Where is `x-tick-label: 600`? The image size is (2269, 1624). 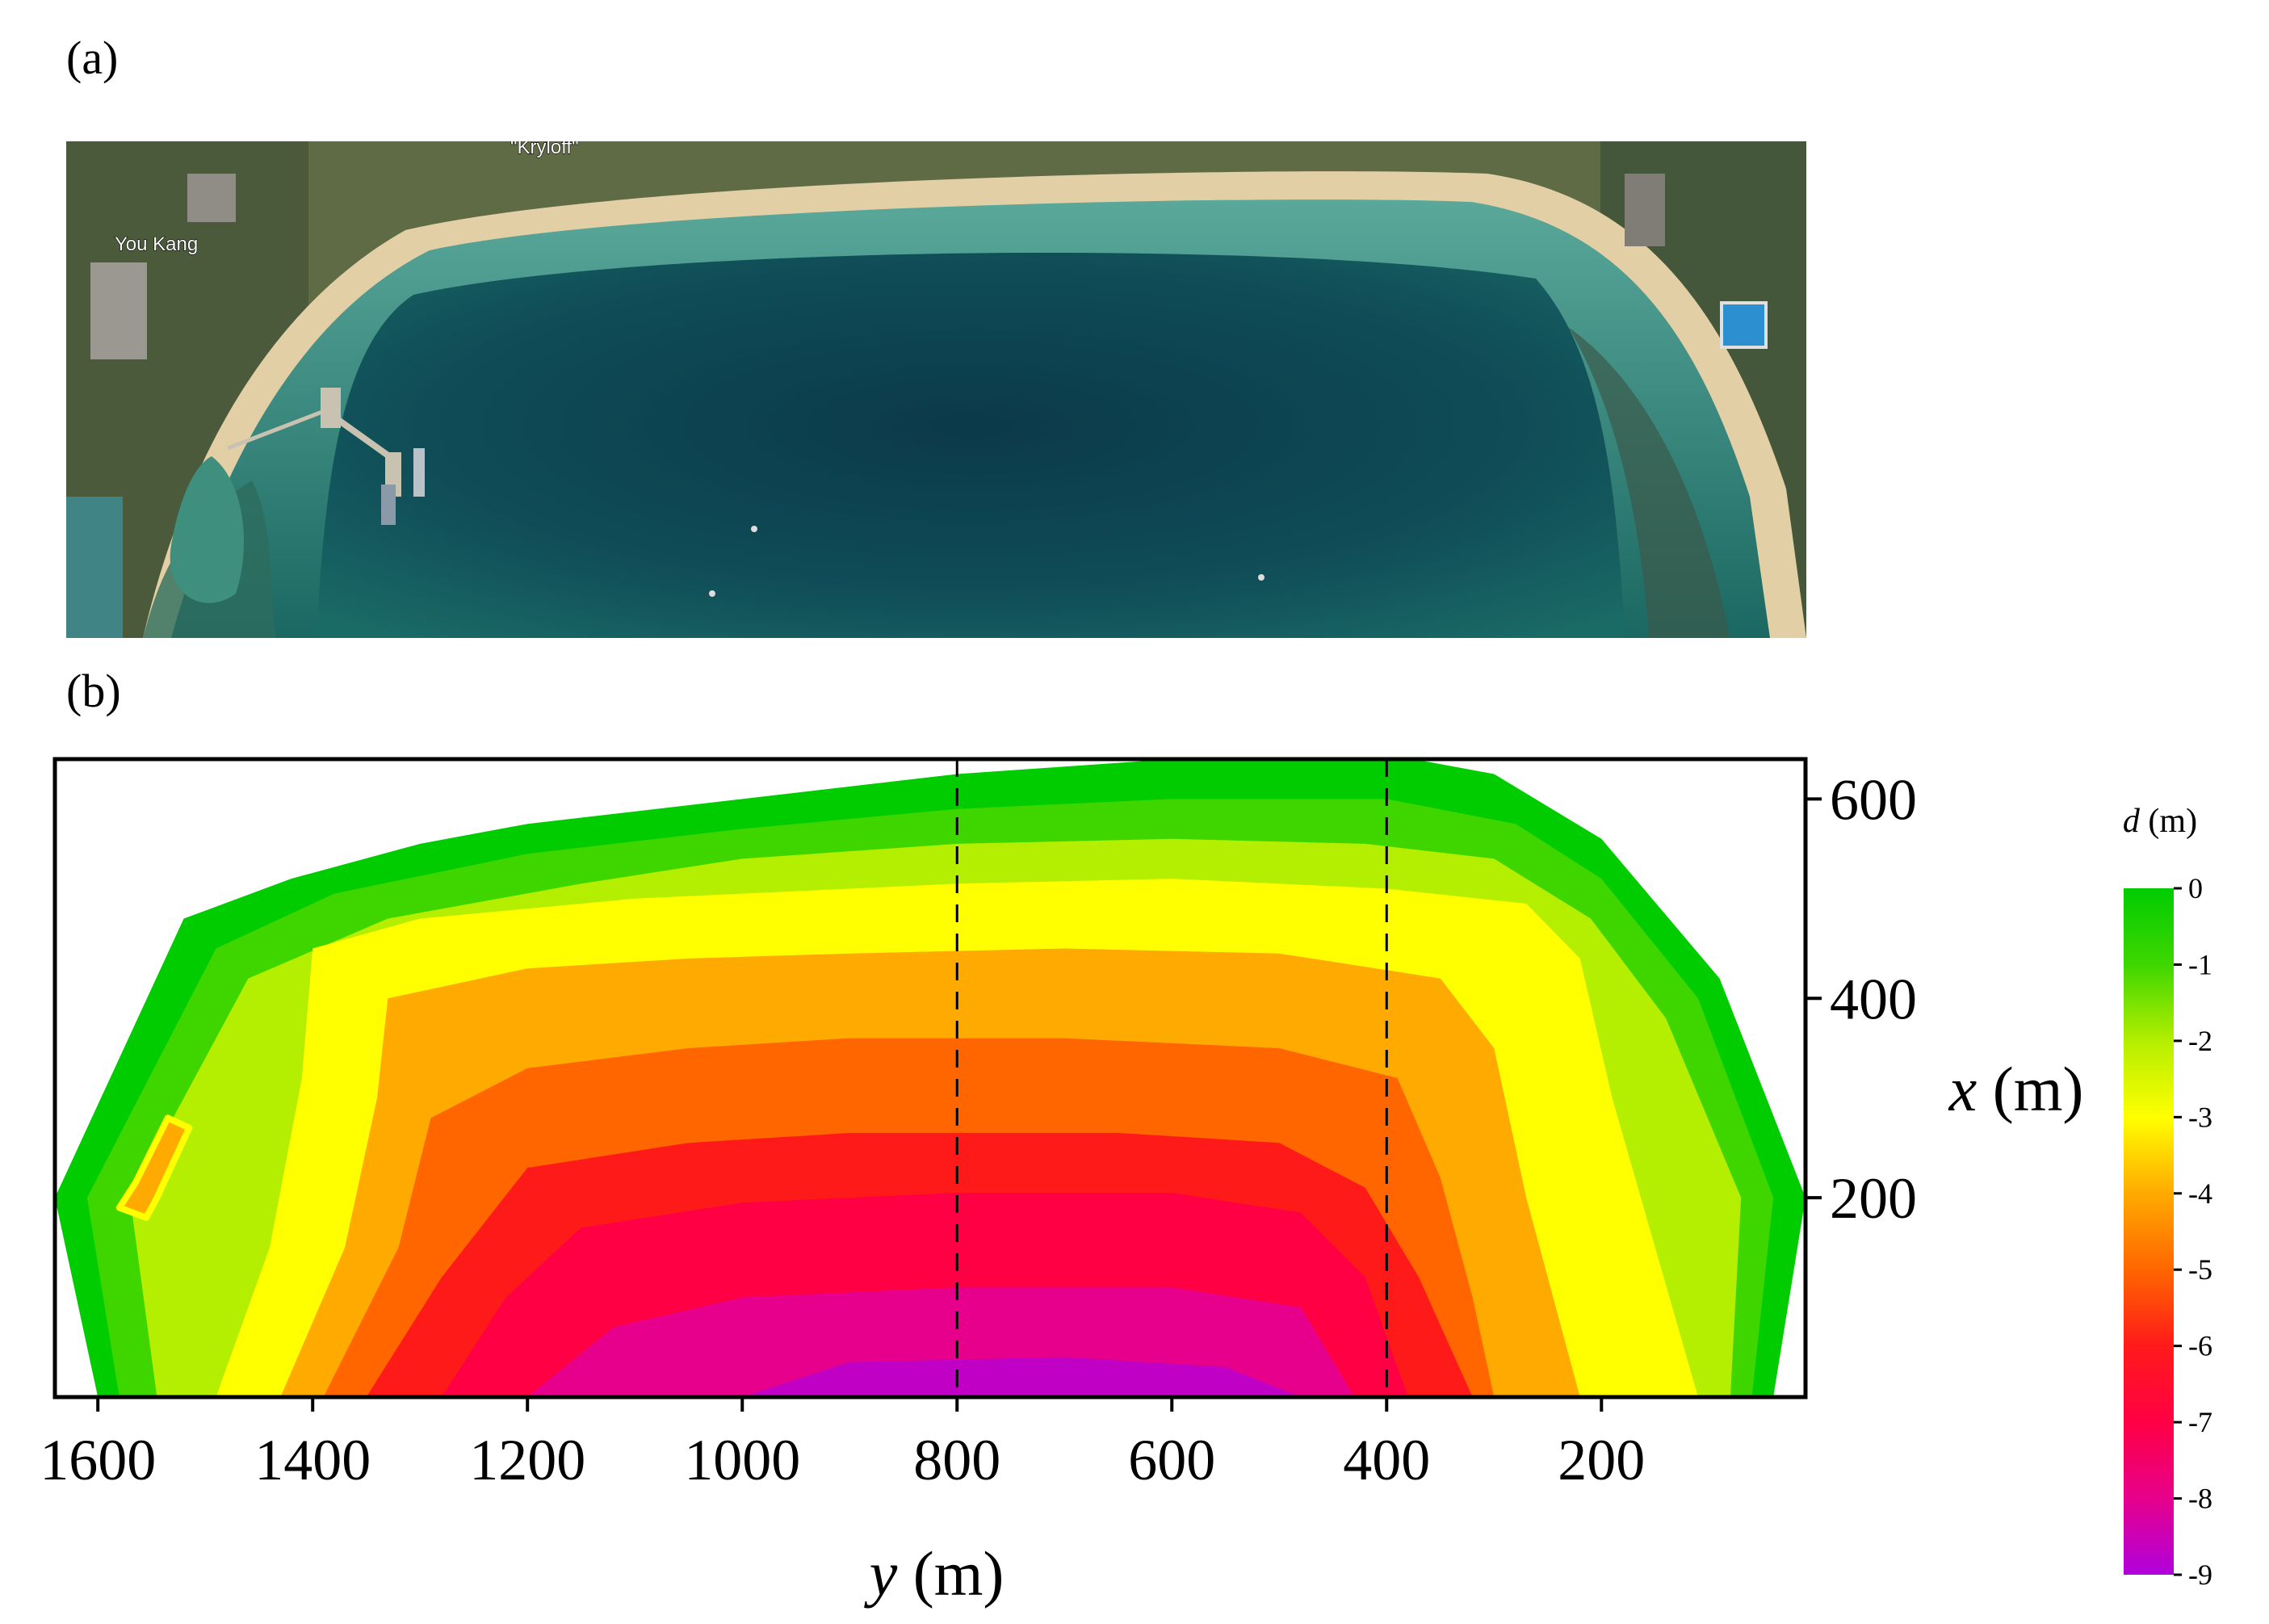 x-tick-label: 600 is located at coordinates (1171, 1460).